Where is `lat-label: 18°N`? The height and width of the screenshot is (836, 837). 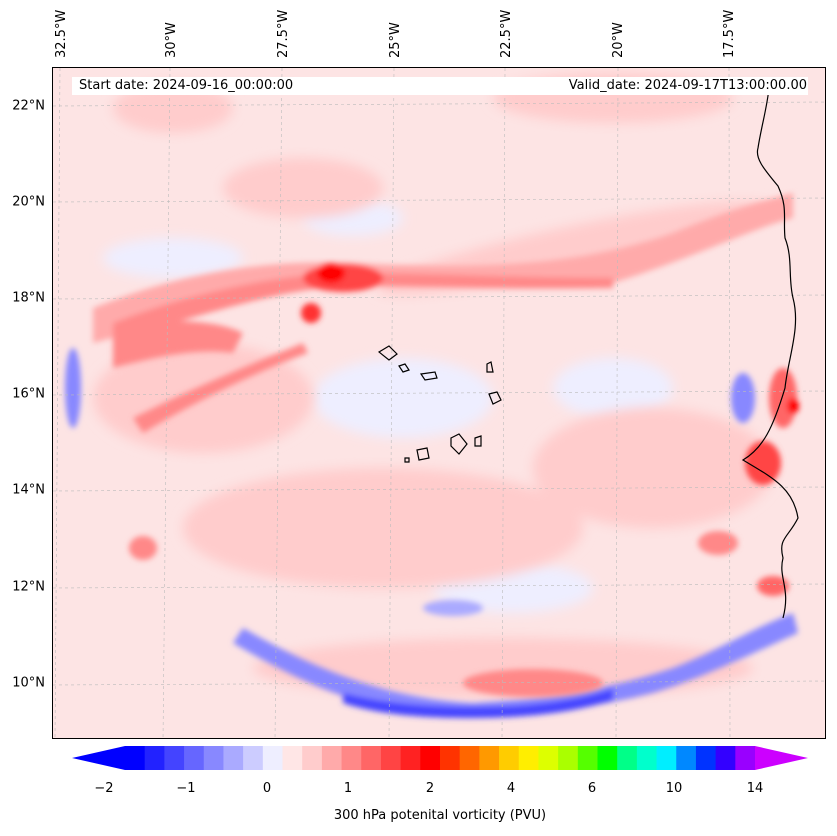
lat-label: 18°N is located at coordinates (28, 298).